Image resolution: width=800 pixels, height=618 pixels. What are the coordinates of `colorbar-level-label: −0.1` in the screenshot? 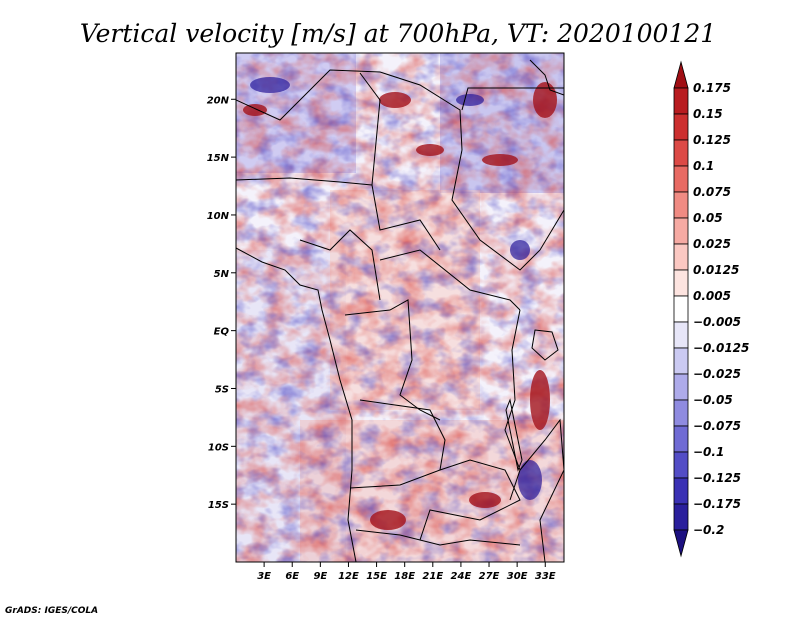 It's located at (708, 452).